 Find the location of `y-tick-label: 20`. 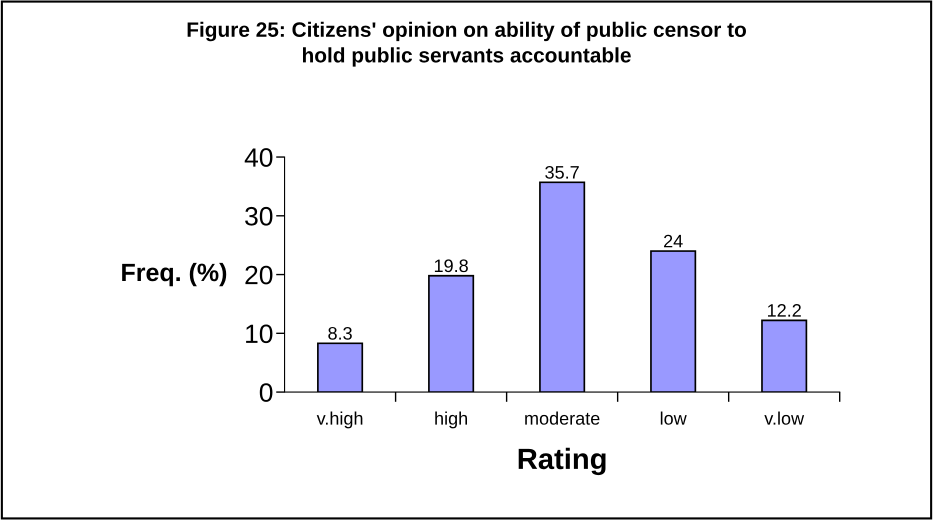

y-tick-label: 20 is located at coordinates (258, 275).